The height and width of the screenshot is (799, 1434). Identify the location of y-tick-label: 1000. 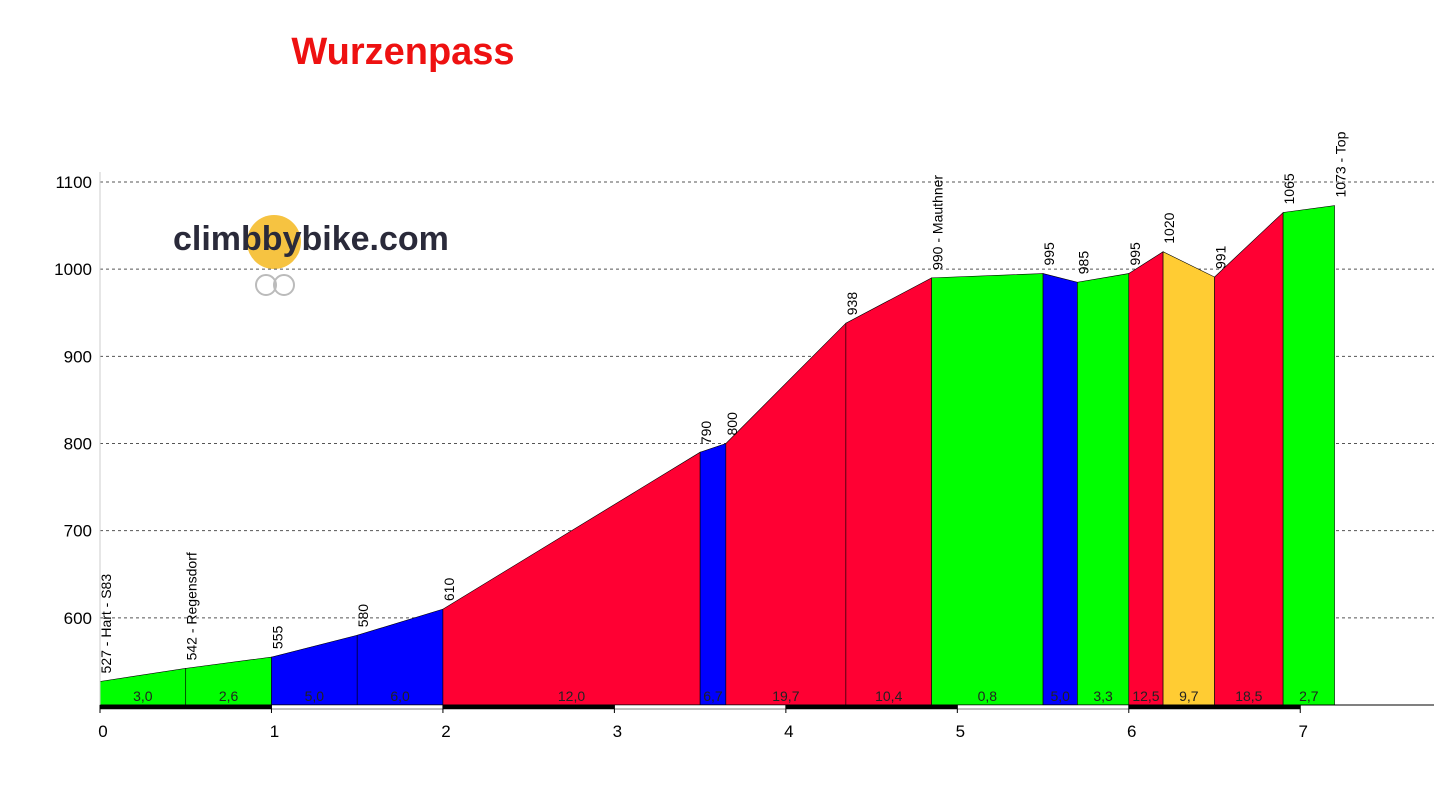
(73, 269).